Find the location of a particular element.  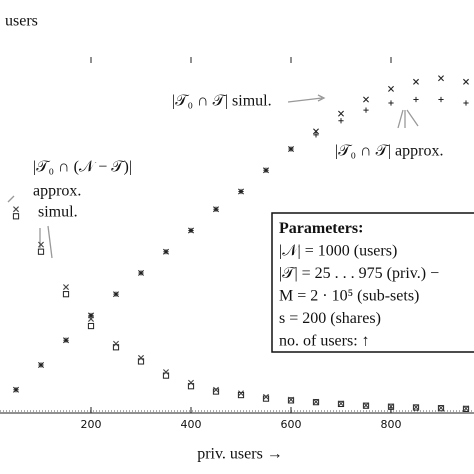

x-tick-label: 200 is located at coordinates (91, 424).